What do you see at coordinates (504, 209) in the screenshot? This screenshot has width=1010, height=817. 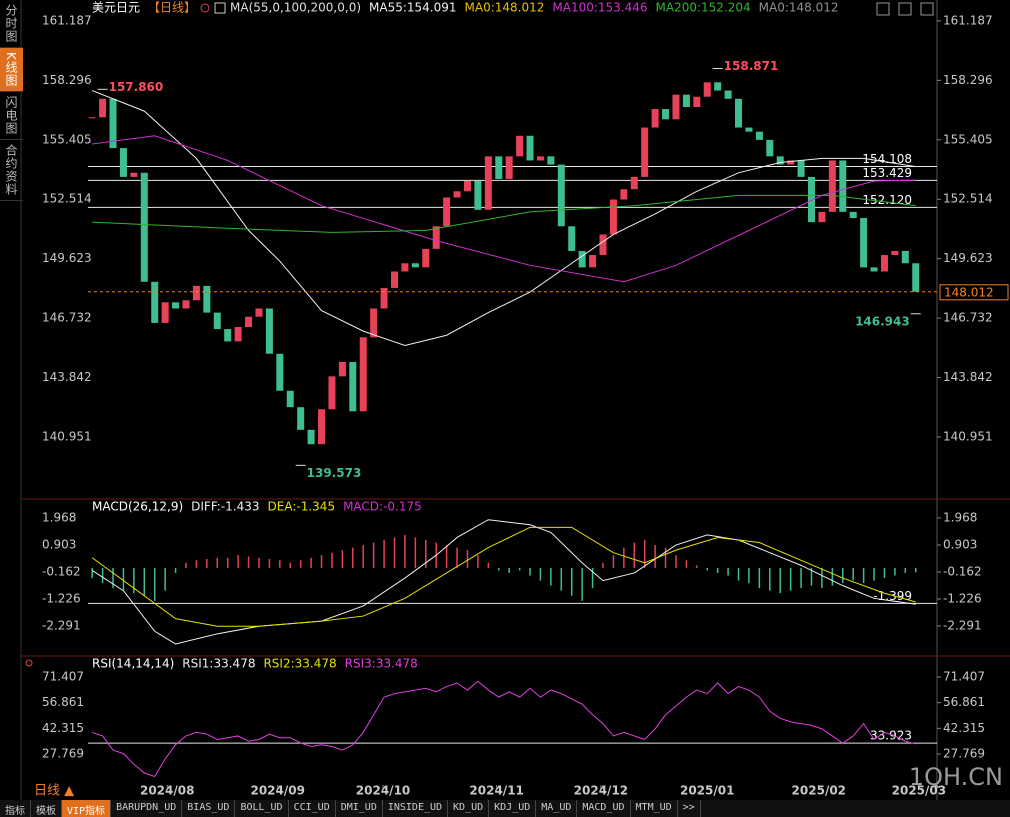 I see `ma-line` at bounding box center [504, 209].